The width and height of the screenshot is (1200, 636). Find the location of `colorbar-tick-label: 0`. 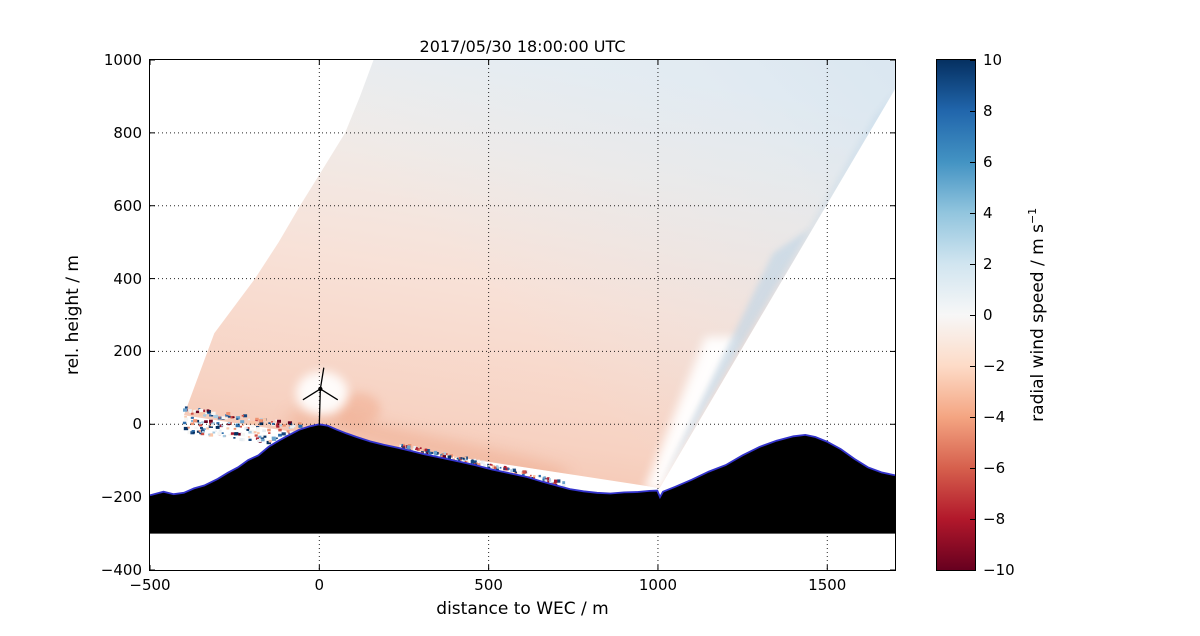

colorbar-tick-label: 0 is located at coordinates (988, 315).